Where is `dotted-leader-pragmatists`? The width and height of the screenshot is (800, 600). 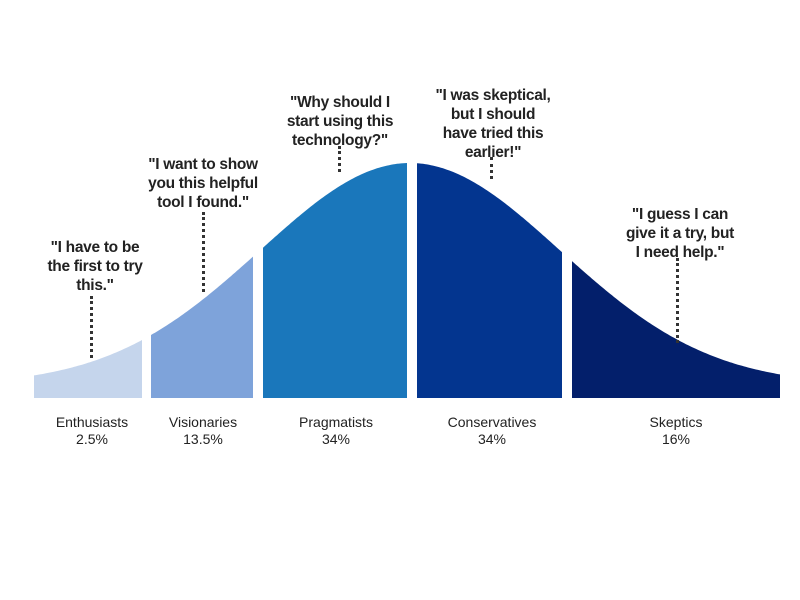
dotted-leader-pragmatists is located at coordinates (339, 159).